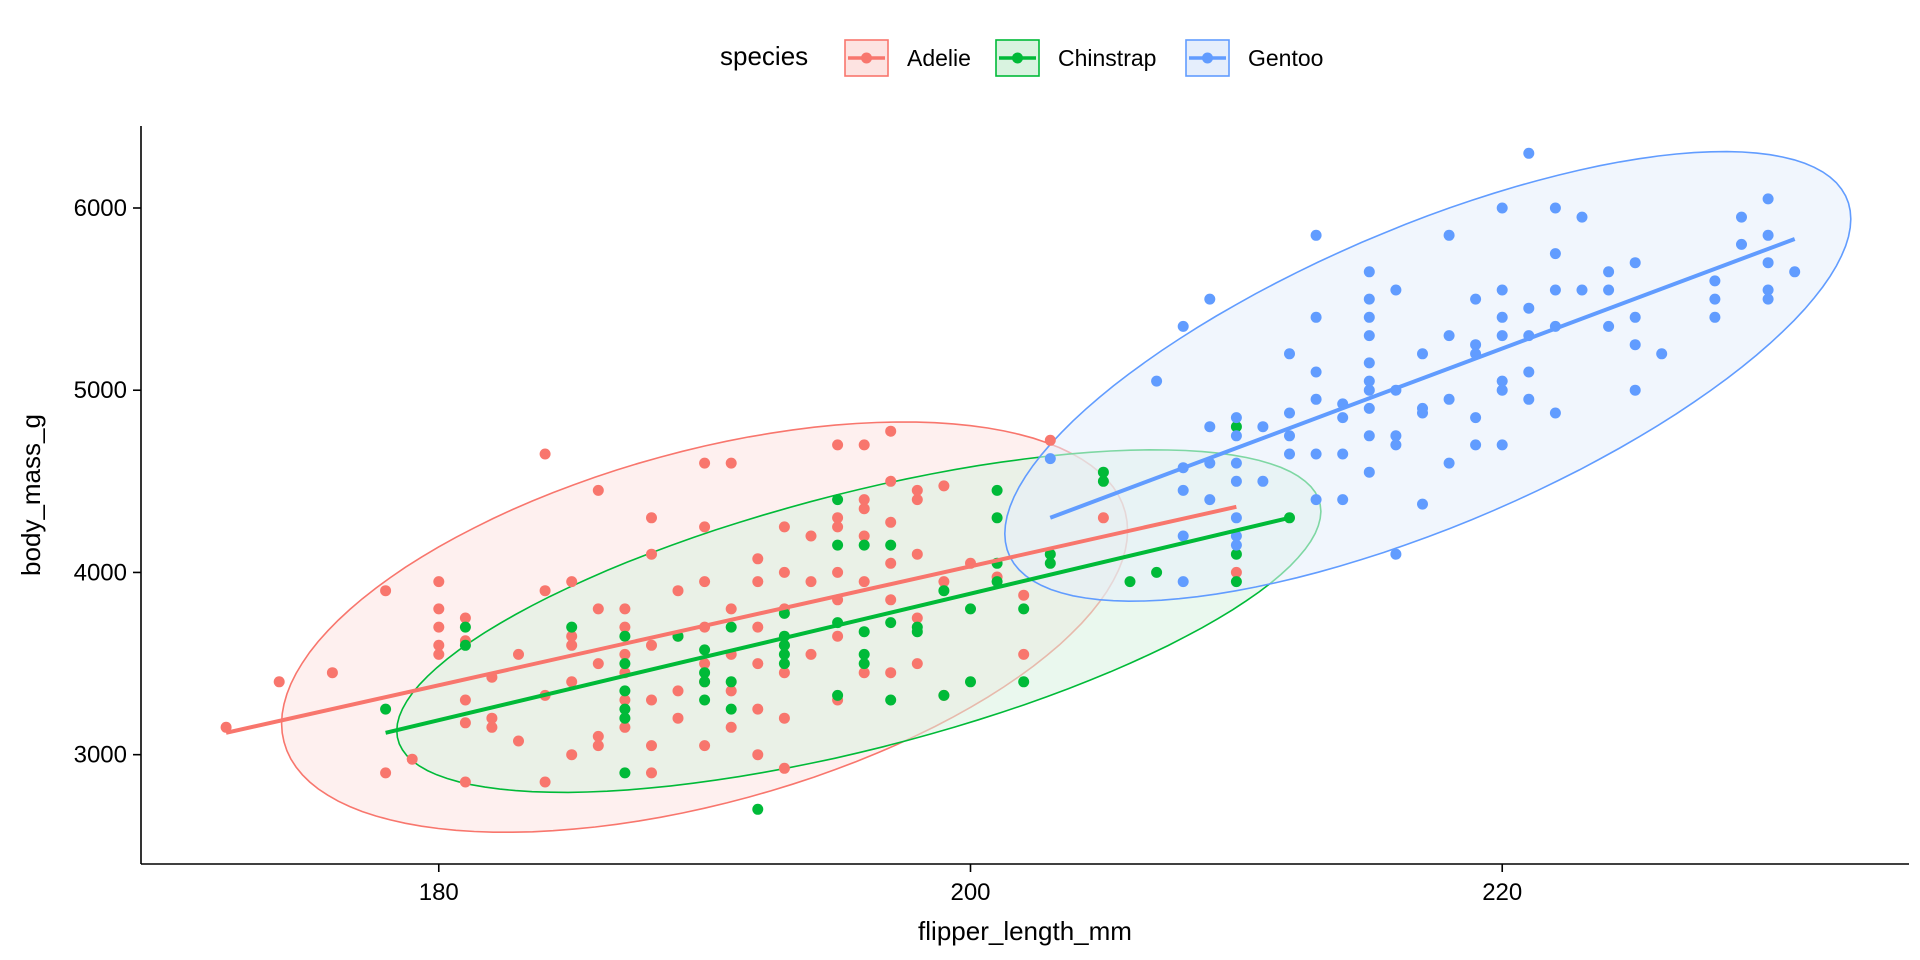  Describe the element at coordinates (939, 58) in the screenshot. I see `legend-label: Adelie` at that location.